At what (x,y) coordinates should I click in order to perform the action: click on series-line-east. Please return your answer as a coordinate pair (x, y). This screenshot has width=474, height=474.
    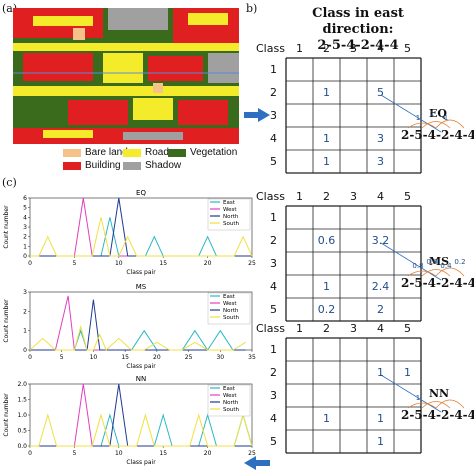
    Looking at the image, I should click on (138, 340).